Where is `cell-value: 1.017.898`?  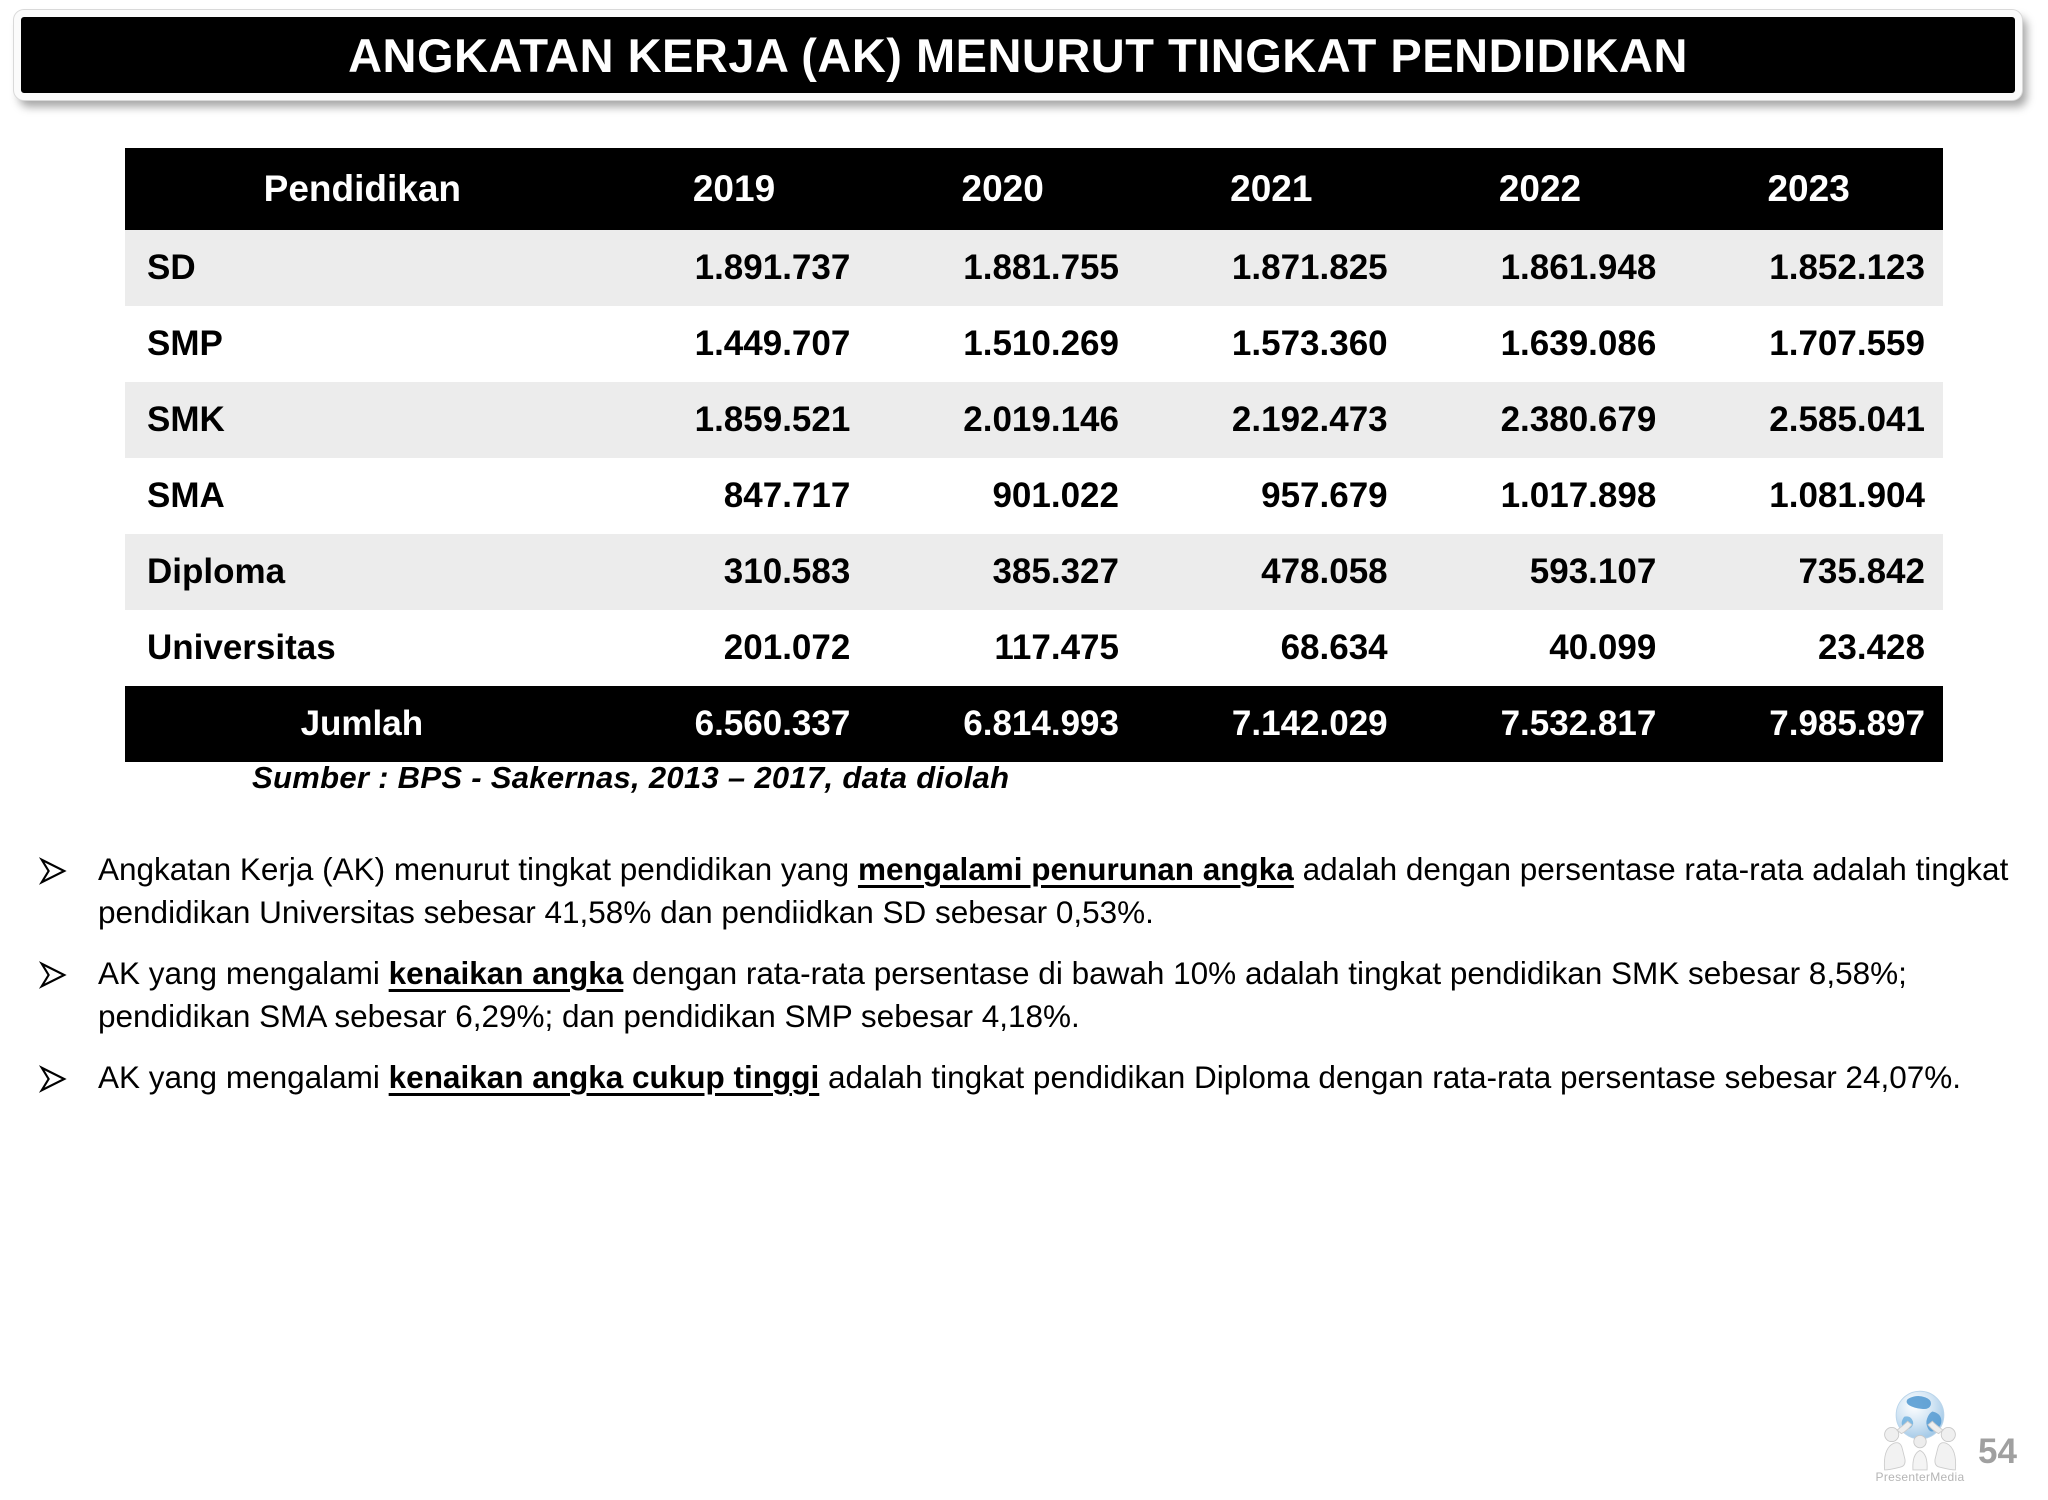
cell-value: 1.017.898 is located at coordinates (1578, 495).